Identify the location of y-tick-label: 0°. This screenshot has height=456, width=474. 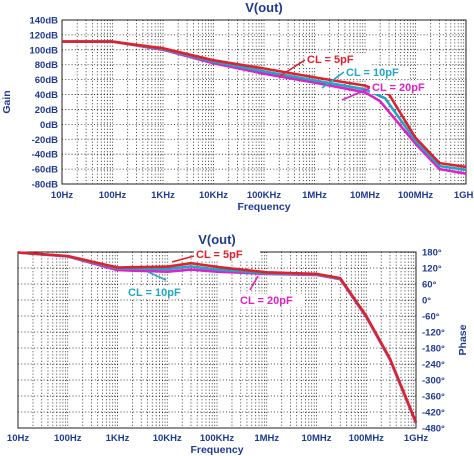
(426, 301).